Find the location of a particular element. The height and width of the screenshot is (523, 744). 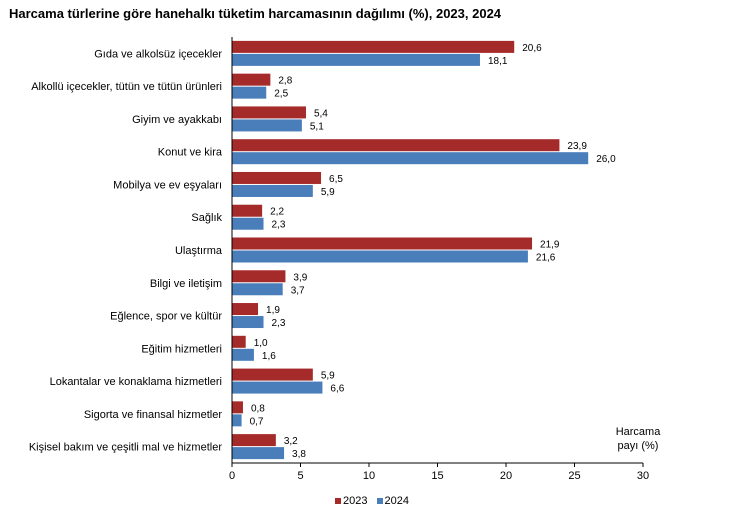

legend-label-2024: 2024 is located at coordinates (397, 501).